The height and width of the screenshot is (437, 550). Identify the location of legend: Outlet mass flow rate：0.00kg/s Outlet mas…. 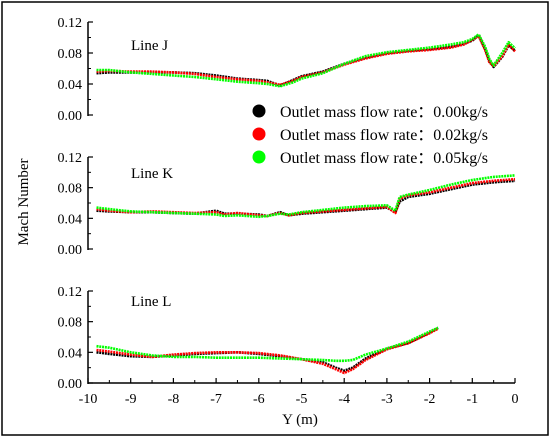
(370, 135).